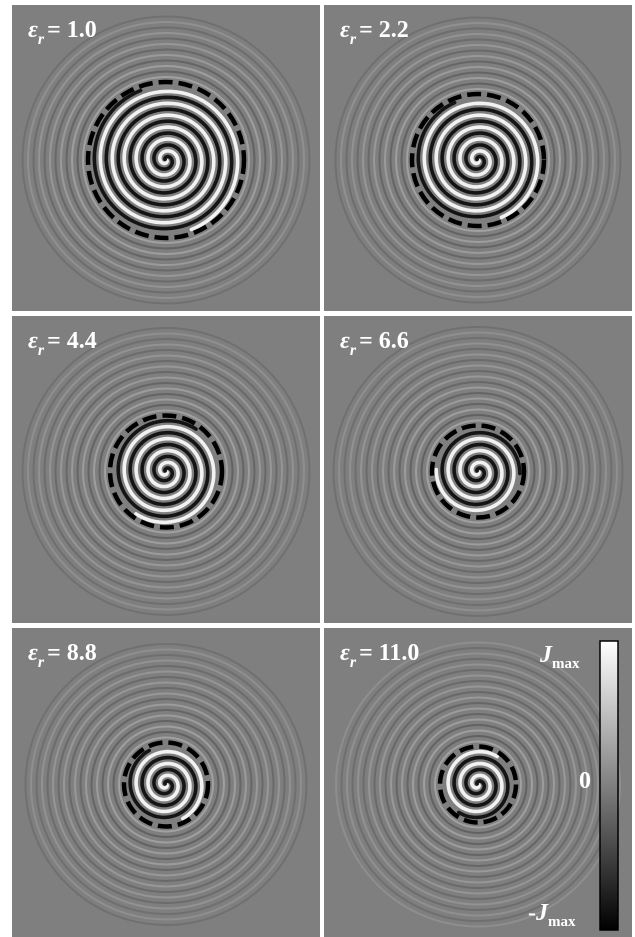  Describe the element at coordinates (532, 913) in the screenshot. I see `label-prefix: -` at that location.